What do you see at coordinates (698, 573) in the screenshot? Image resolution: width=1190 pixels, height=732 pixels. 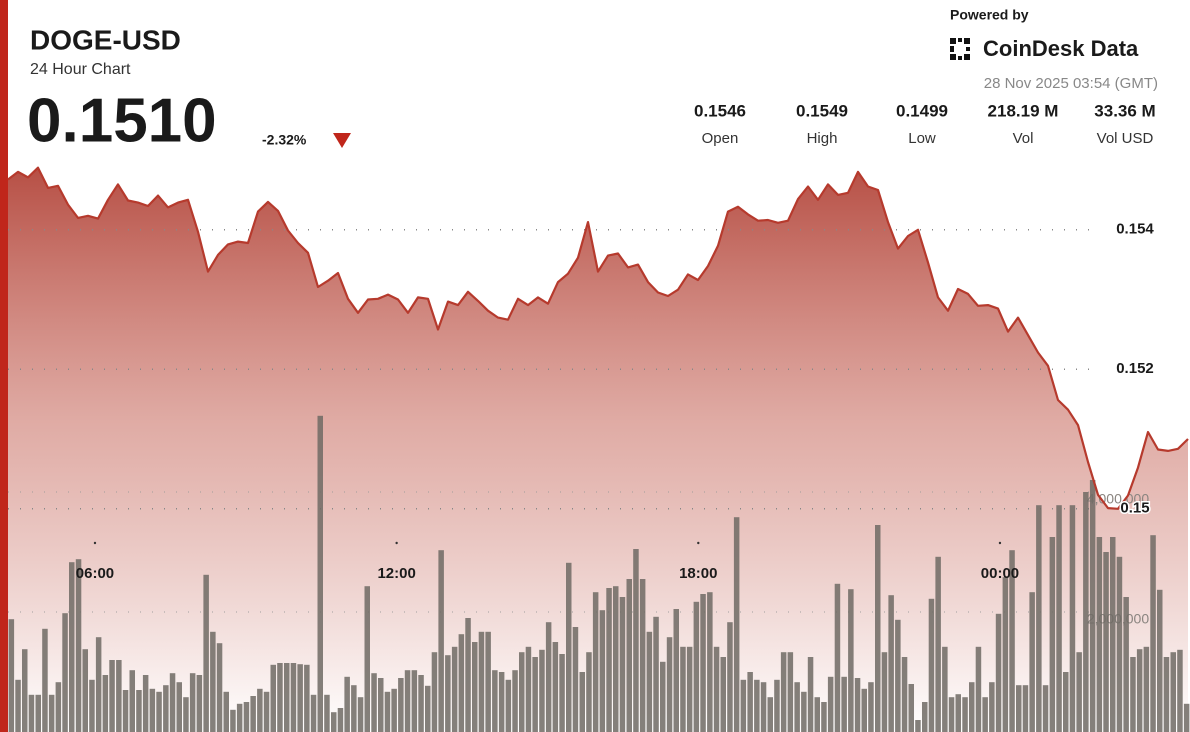 I see `x-tick-label: 18:00` at bounding box center [698, 573].